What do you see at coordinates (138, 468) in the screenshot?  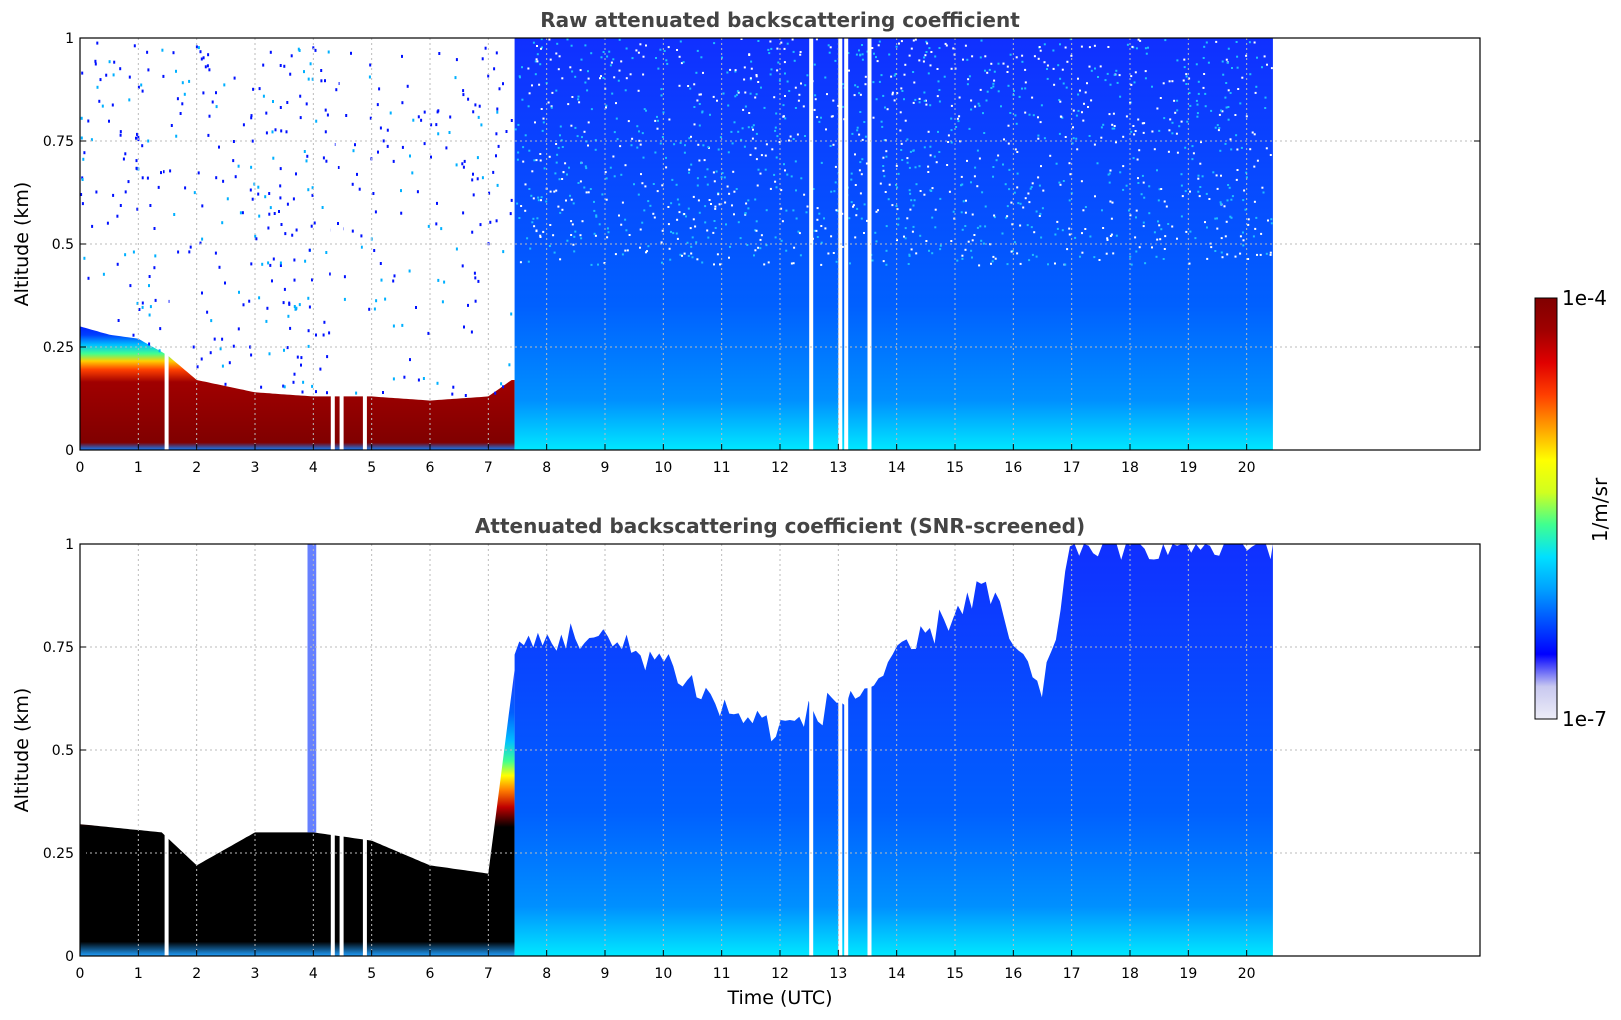 I see `x-tick-label: 1` at bounding box center [138, 468].